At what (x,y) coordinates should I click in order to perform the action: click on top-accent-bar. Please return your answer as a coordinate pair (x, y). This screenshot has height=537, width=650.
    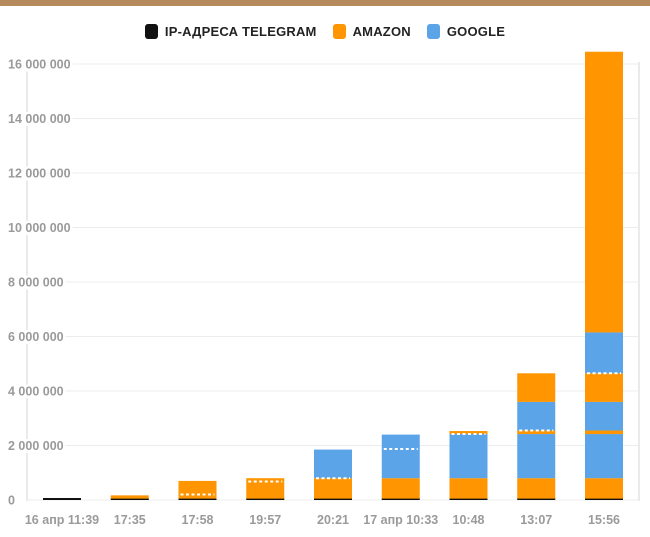
    Looking at the image, I should click on (325, 3).